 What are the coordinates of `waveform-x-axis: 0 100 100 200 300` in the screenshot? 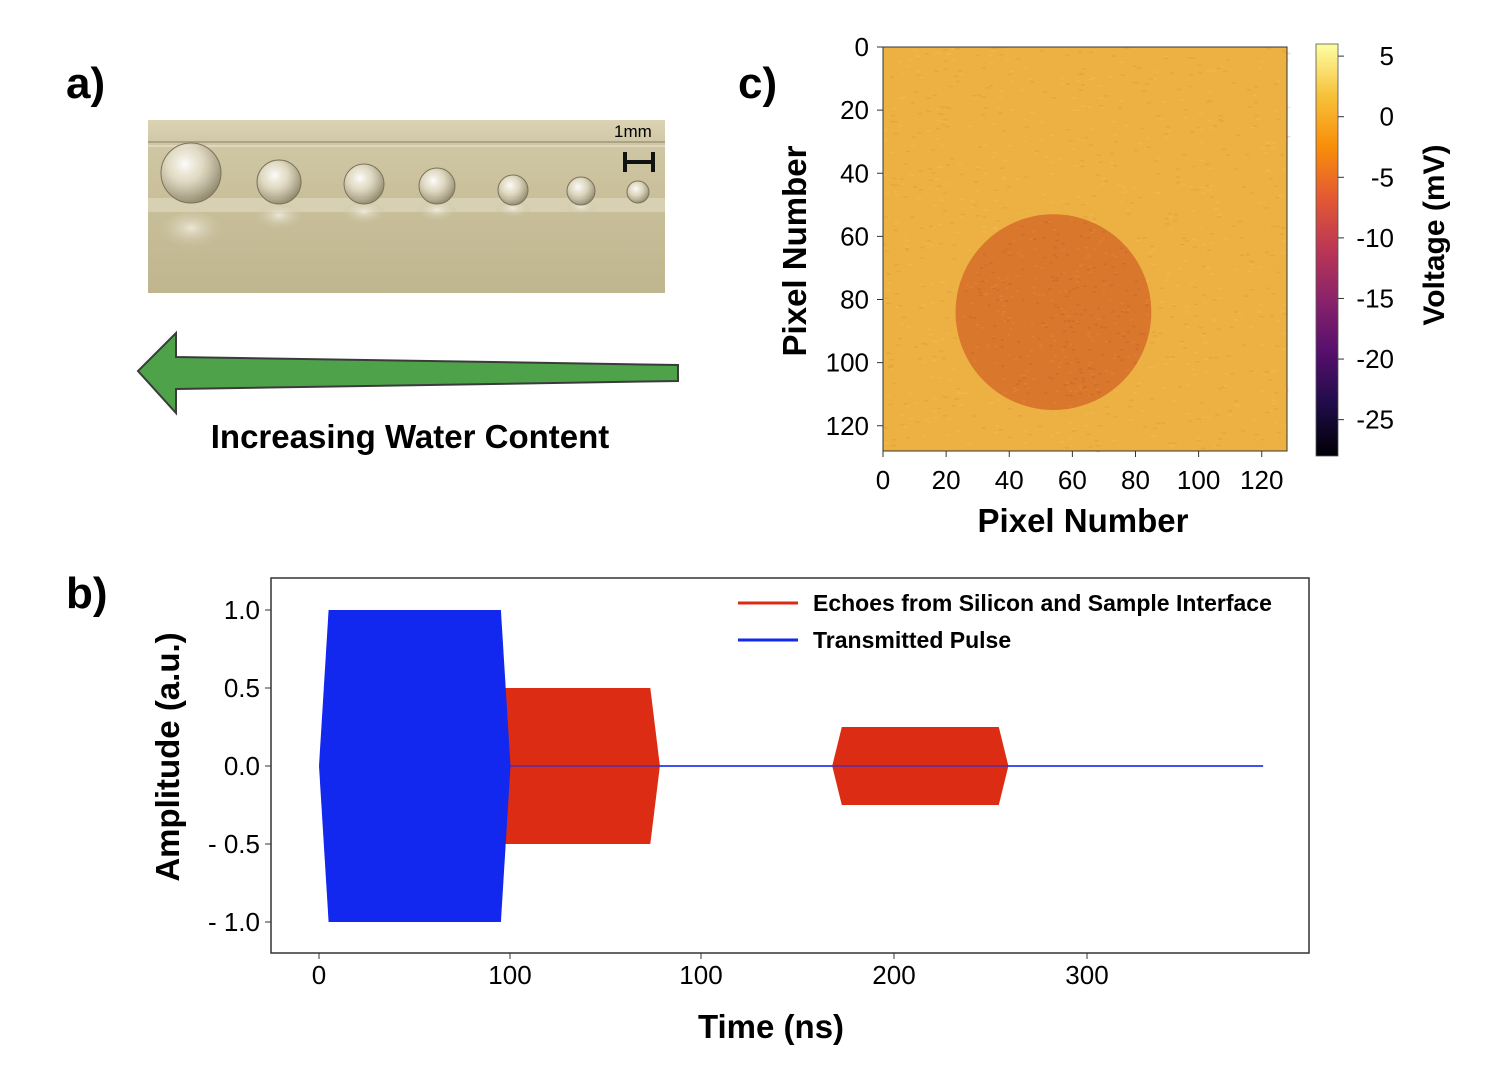 It's located at (710, 971).